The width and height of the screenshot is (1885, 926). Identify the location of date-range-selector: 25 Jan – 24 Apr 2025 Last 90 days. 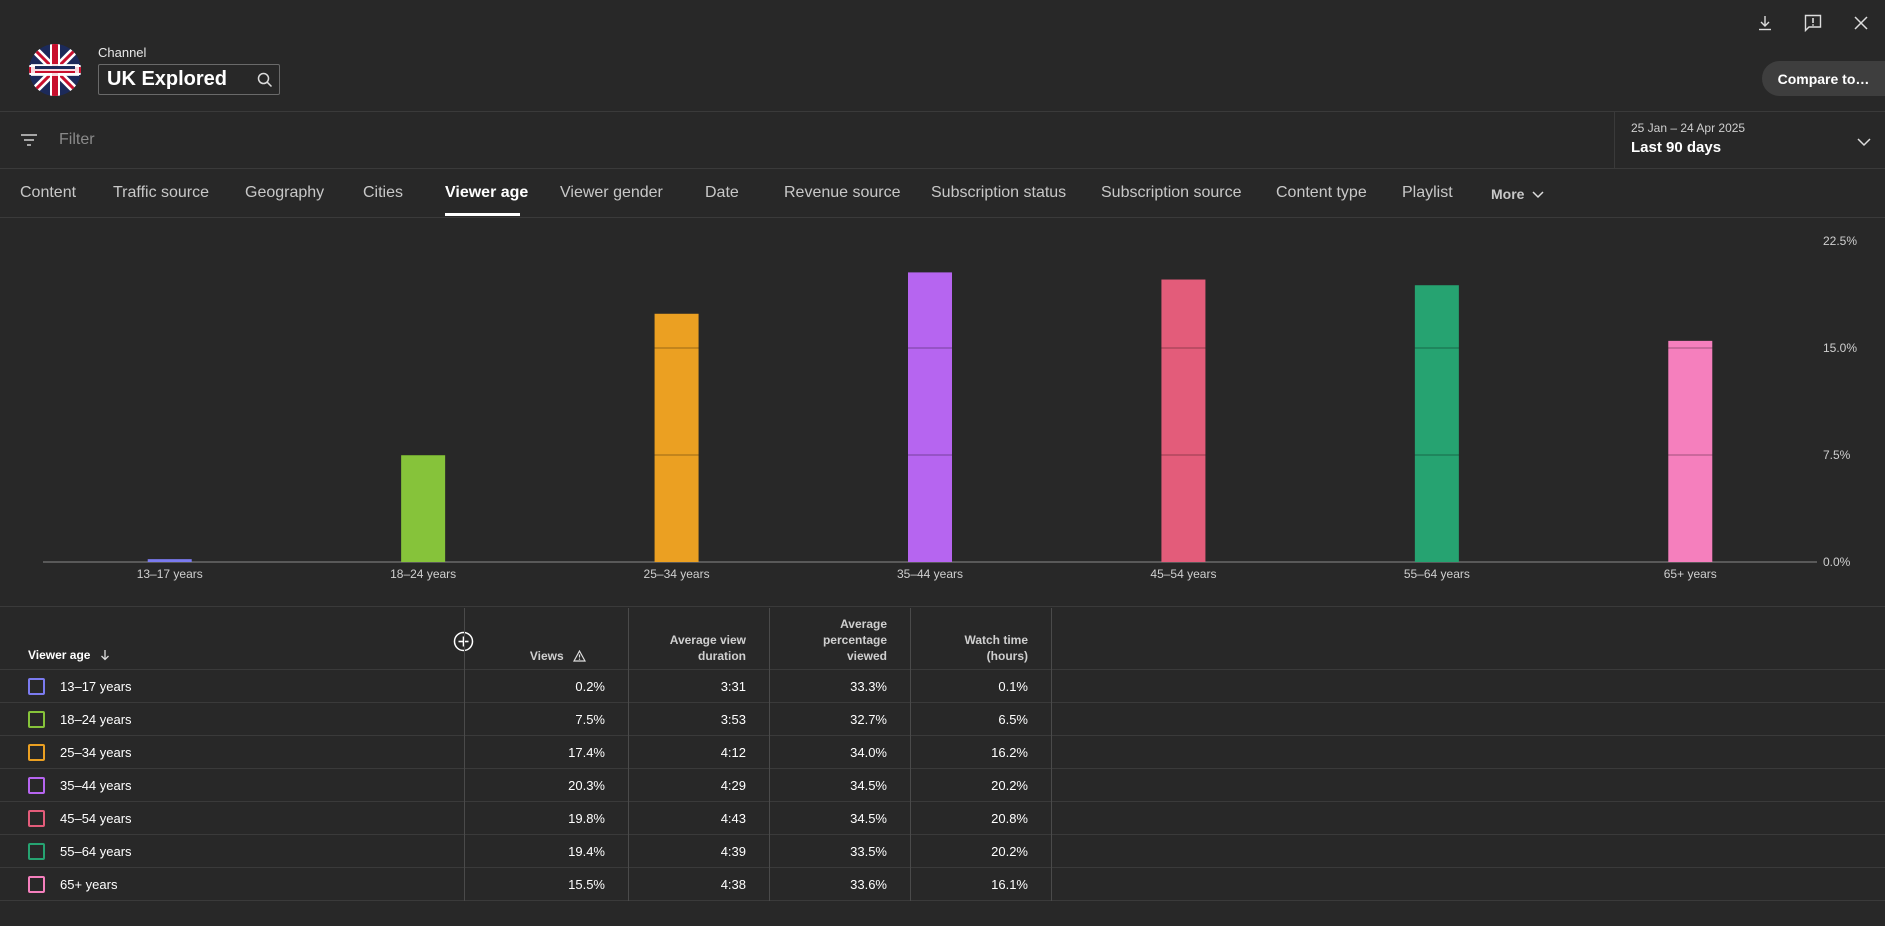
(1749, 140).